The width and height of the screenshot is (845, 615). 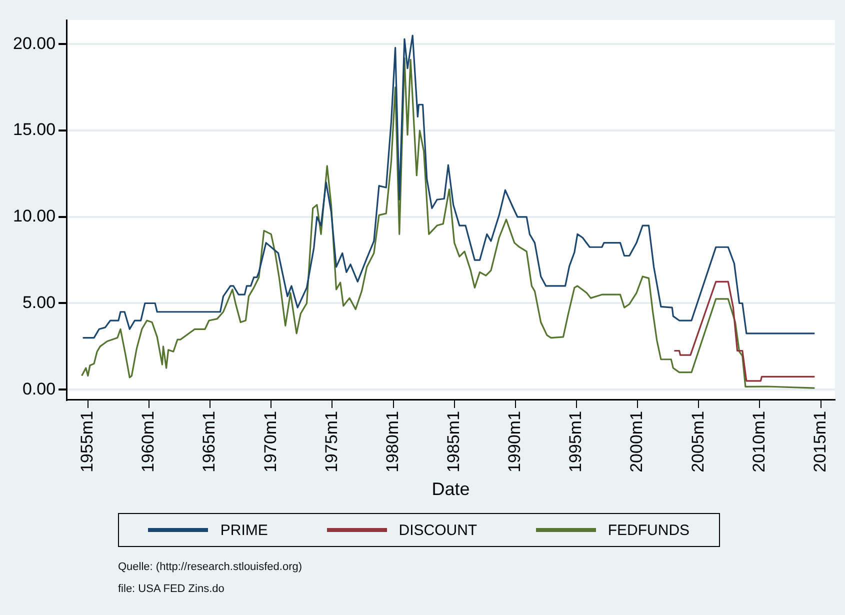 I want to click on text: file: USA FED Zins.do, so click(x=172, y=589).